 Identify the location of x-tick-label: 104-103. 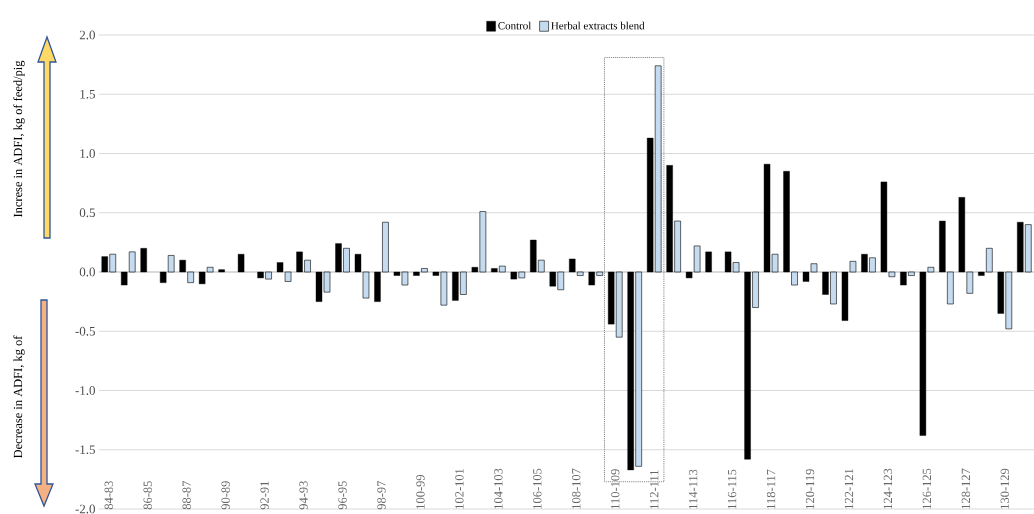
(498, 488).